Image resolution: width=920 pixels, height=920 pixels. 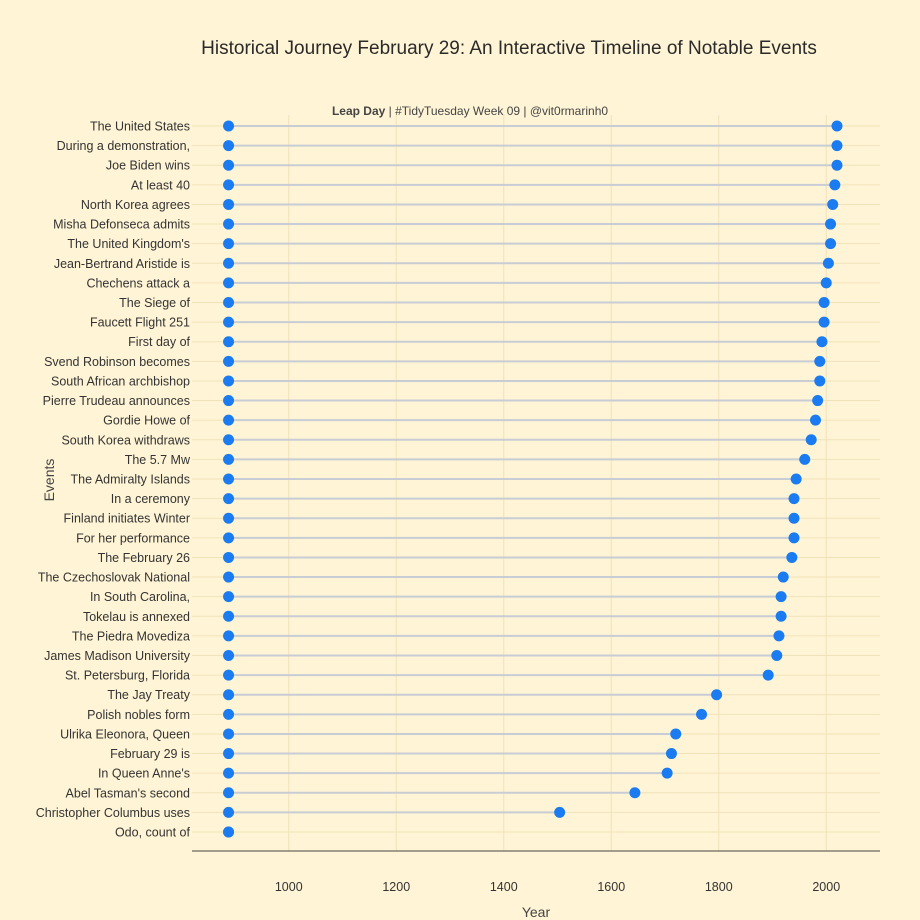 What do you see at coordinates (138, 715) in the screenshot?
I see `event-label: Polish nobles form` at bounding box center [138, 715].